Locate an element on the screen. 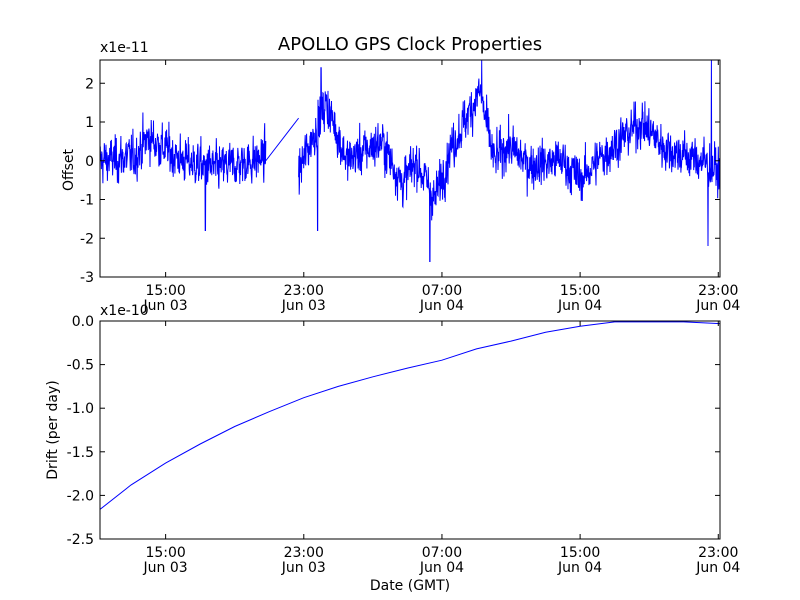 This screenshot has height=600, width=800. drift-xlabel: Date (GMT) is located at coordinates (410, 586).